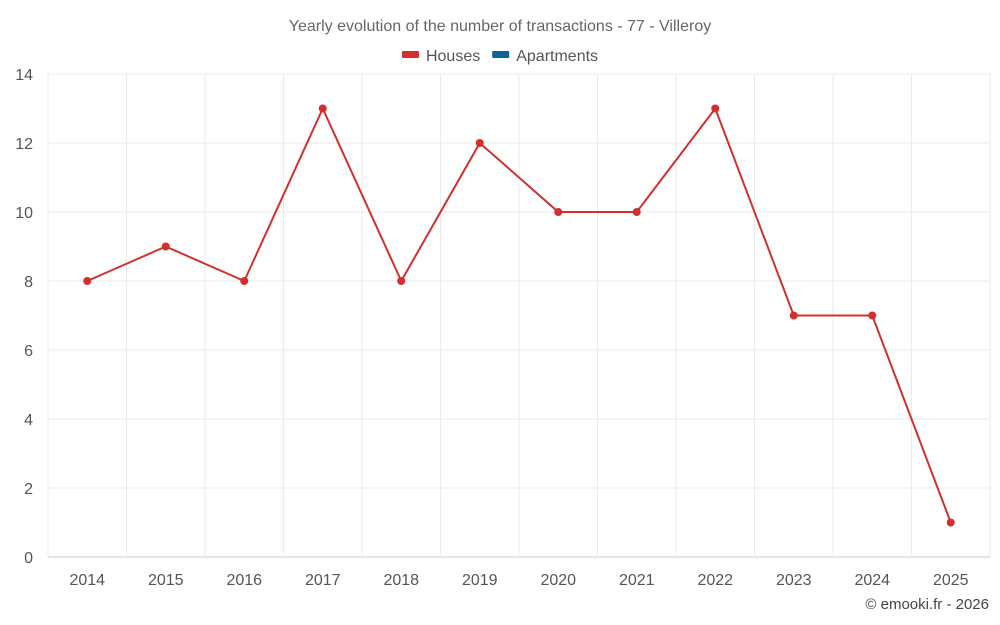  What do you see at coordinates (715, 580) in the screenshot?
I see `x-tick-label: 2022` at bounding box center [715, 580].